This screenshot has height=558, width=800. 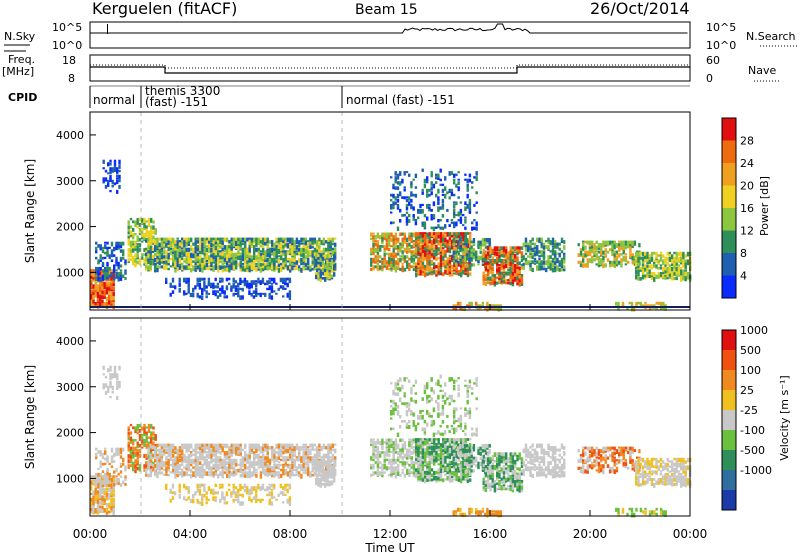 What do you see at coordinates (743, 253) in the screenshot?
I see `colorbar-tick-label: 8` at bounding box center [743, 253].